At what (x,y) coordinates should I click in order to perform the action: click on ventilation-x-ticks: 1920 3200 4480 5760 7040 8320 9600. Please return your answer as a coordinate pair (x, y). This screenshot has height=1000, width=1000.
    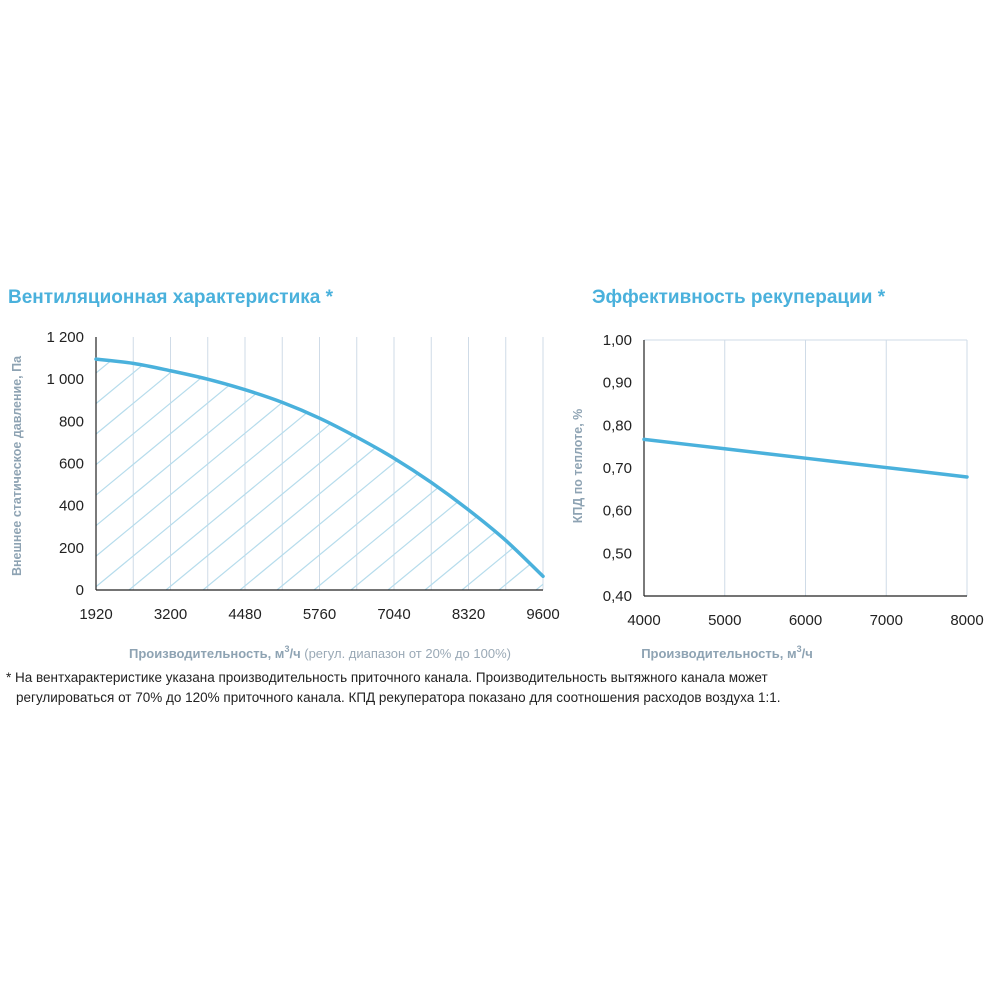
    Looking at the image, I should click on (319, 614).